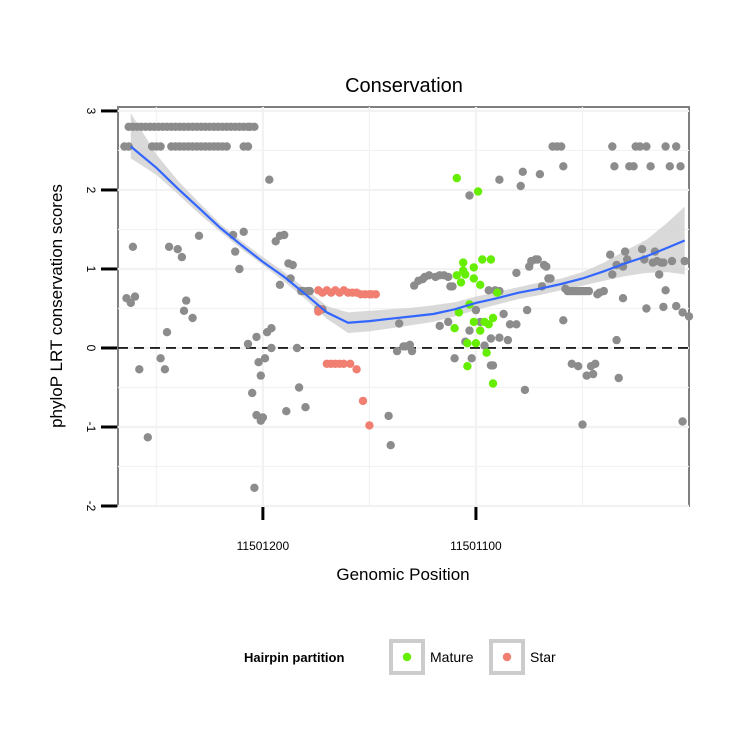 This screenshot has width=750, height=750. Describe the element at coordinates (404, 86) in the screenshot. I see `chart-title: Conservation` at that location.